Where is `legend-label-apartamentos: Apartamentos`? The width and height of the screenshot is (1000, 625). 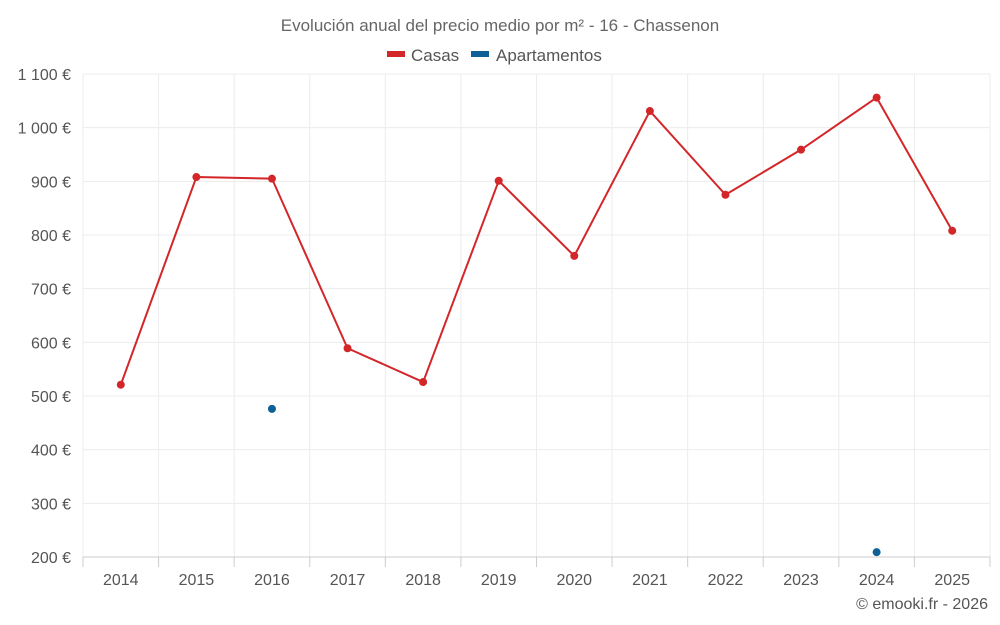 legend-label-apartamentos: Apartamentos is located at coordinates (549, 55).